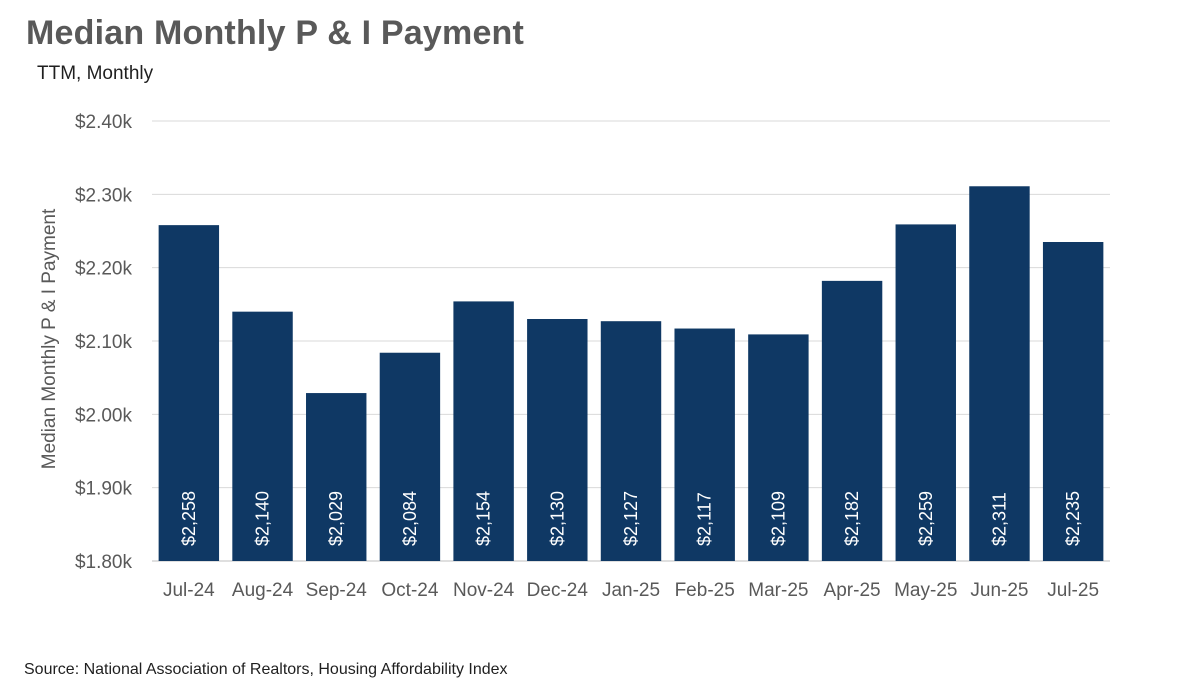  Describe the element at coordinates (104, 122) in the screenshot. I see `y-tick-label: $2.40k` at that location.